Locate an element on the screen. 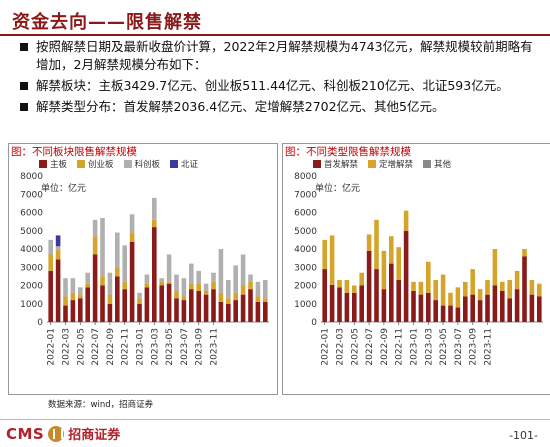  bullet-item: 解禁类型分布：首发解禁2036.4亿元、定增解禁2702亿元、其他5亿元。 is located at coordinates (282, 107).